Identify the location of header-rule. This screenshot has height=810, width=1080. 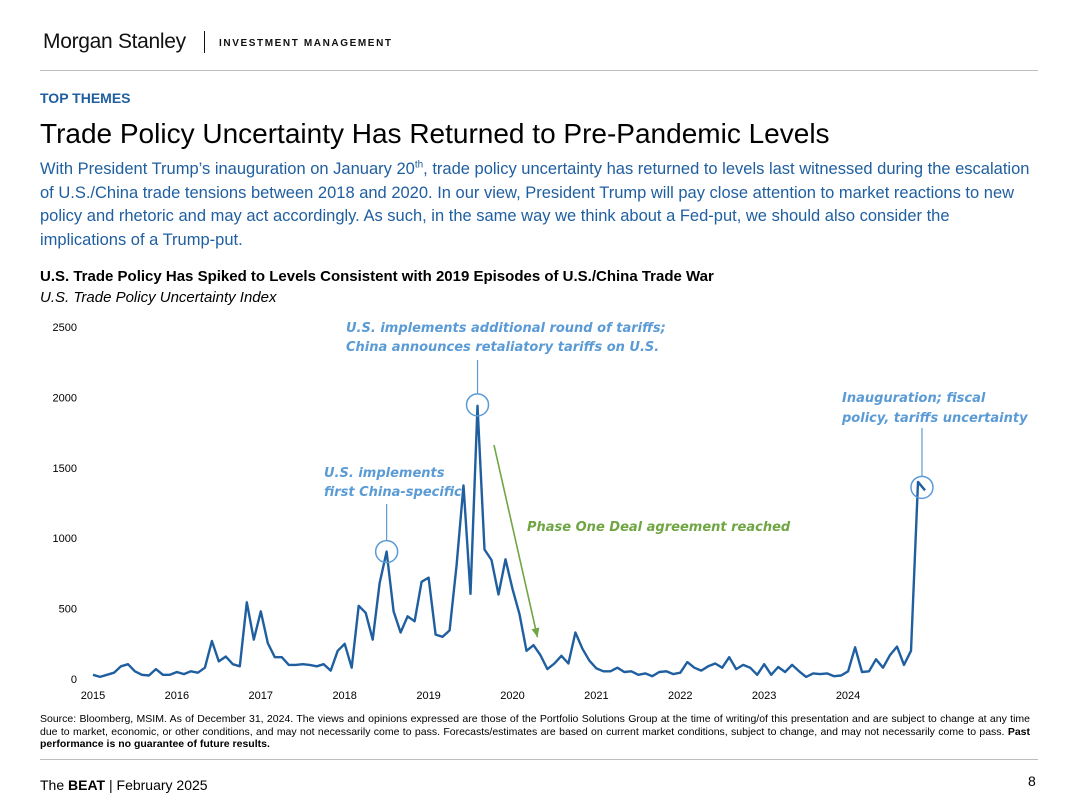
(539, 70).